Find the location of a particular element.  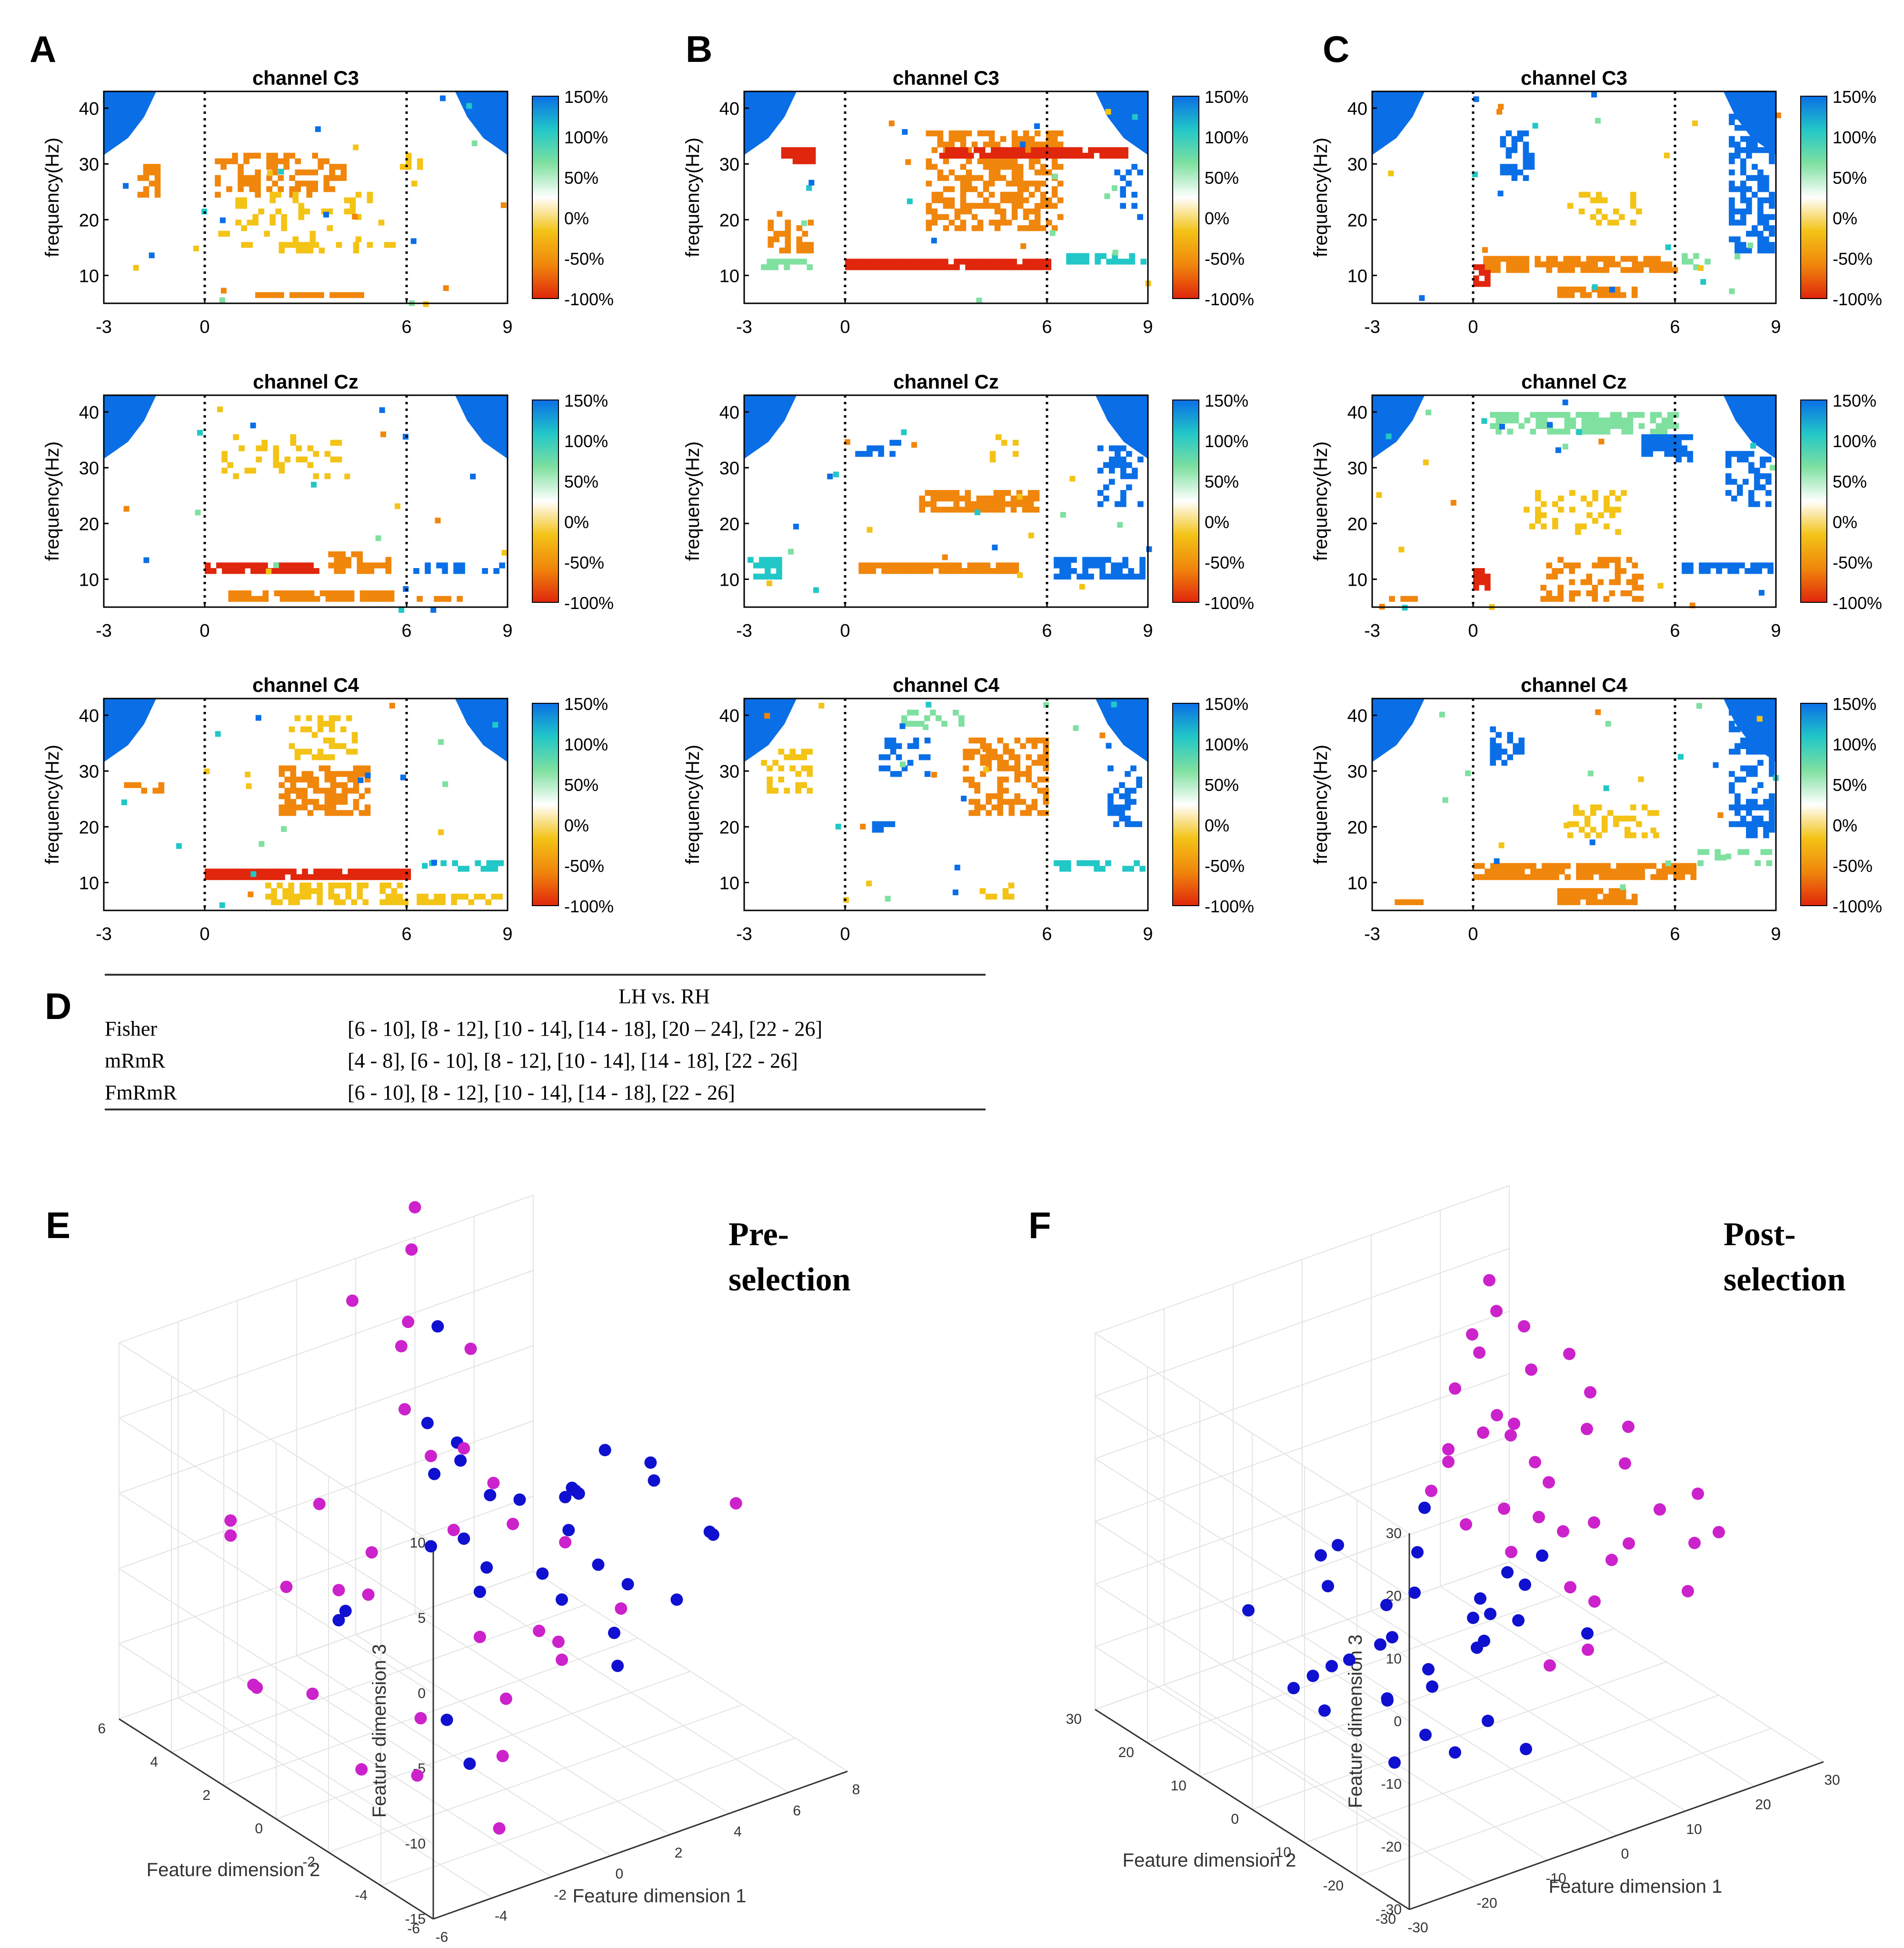

x-tick-label: 0 is located at coordinates (845, 631).